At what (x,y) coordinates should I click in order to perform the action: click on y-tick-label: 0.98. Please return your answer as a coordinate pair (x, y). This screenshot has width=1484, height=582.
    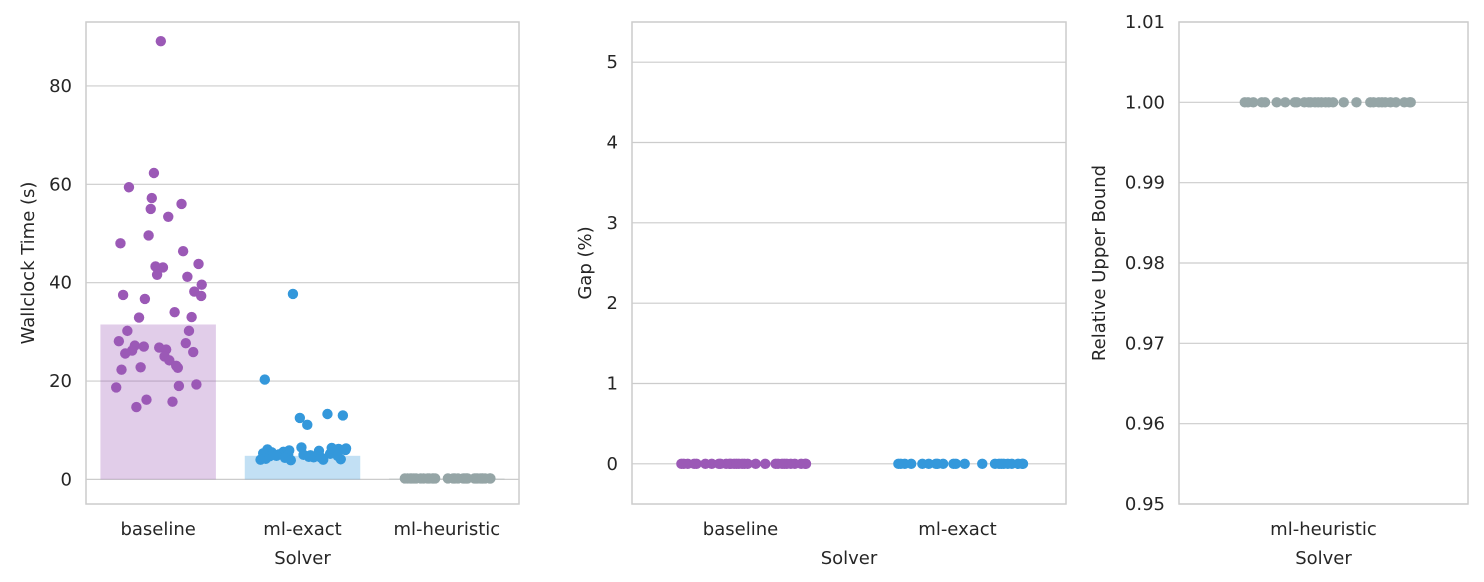
    Looking at the image, I should click on (1145, 263).